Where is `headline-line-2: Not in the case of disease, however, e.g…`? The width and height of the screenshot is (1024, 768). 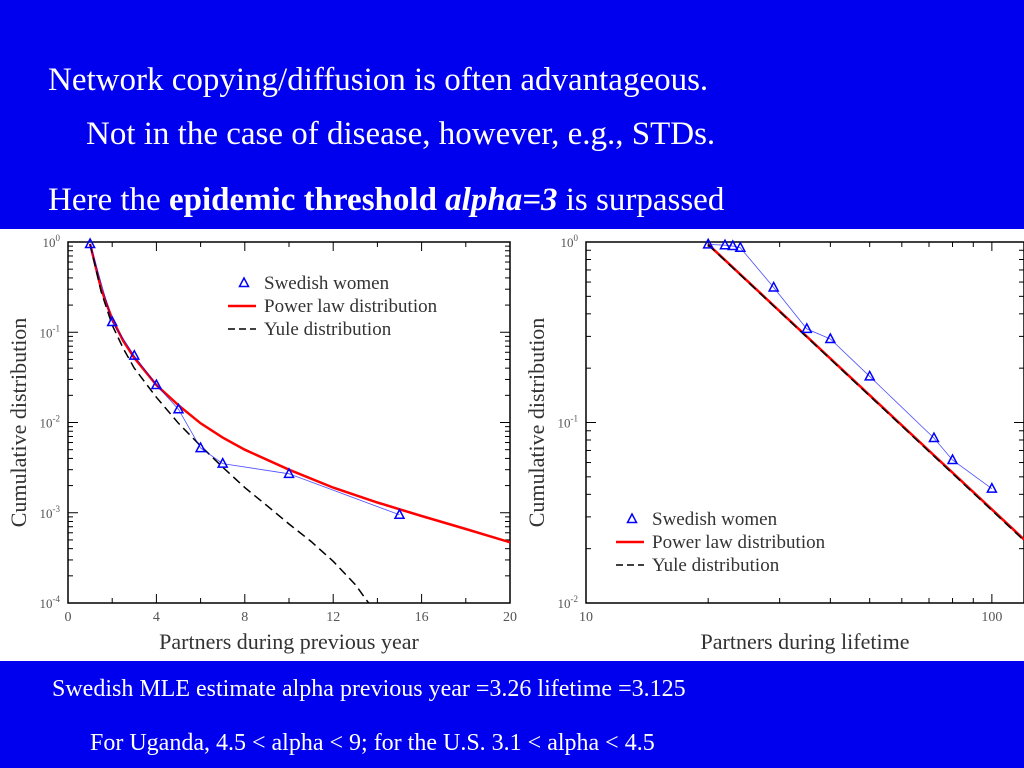
headline-line-2: Not in the case of disease, however, e.g… is located at coordinates (401, 134).